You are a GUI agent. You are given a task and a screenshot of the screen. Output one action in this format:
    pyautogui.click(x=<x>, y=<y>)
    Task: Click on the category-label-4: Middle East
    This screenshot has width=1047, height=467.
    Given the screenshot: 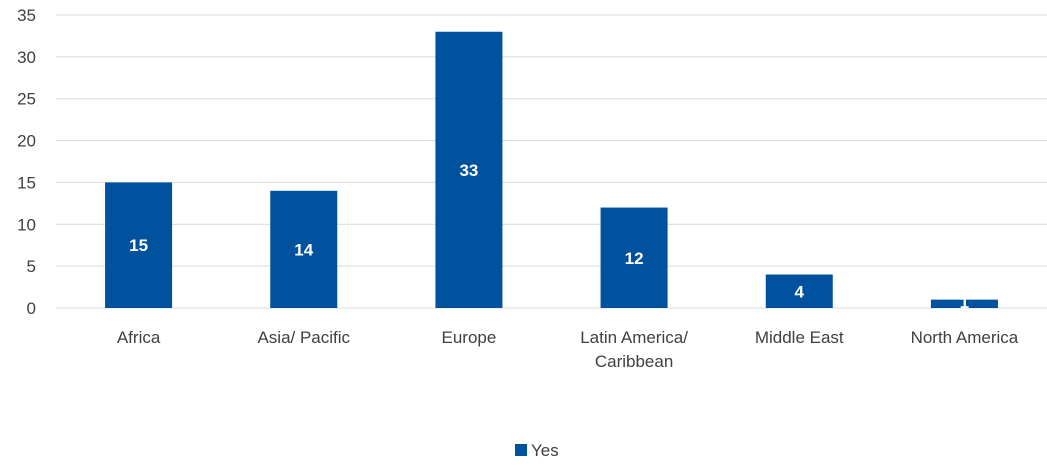 What is the action you would take?
    pyautogui.click(x=799, y=337)
    